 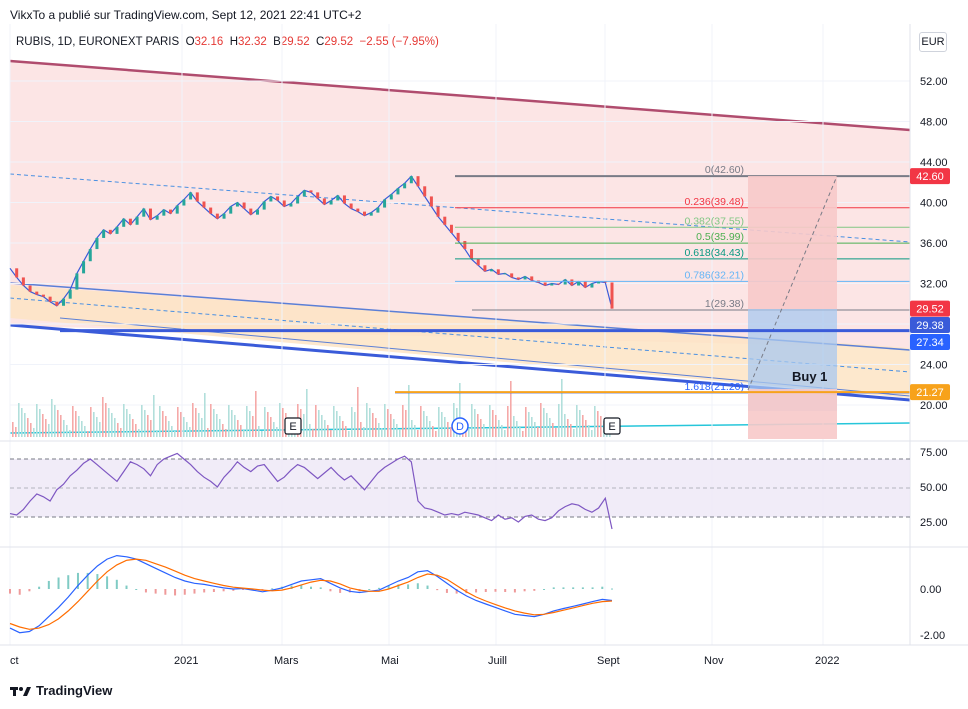 I want to click on event-marker: E, so click(x=293, y=426).